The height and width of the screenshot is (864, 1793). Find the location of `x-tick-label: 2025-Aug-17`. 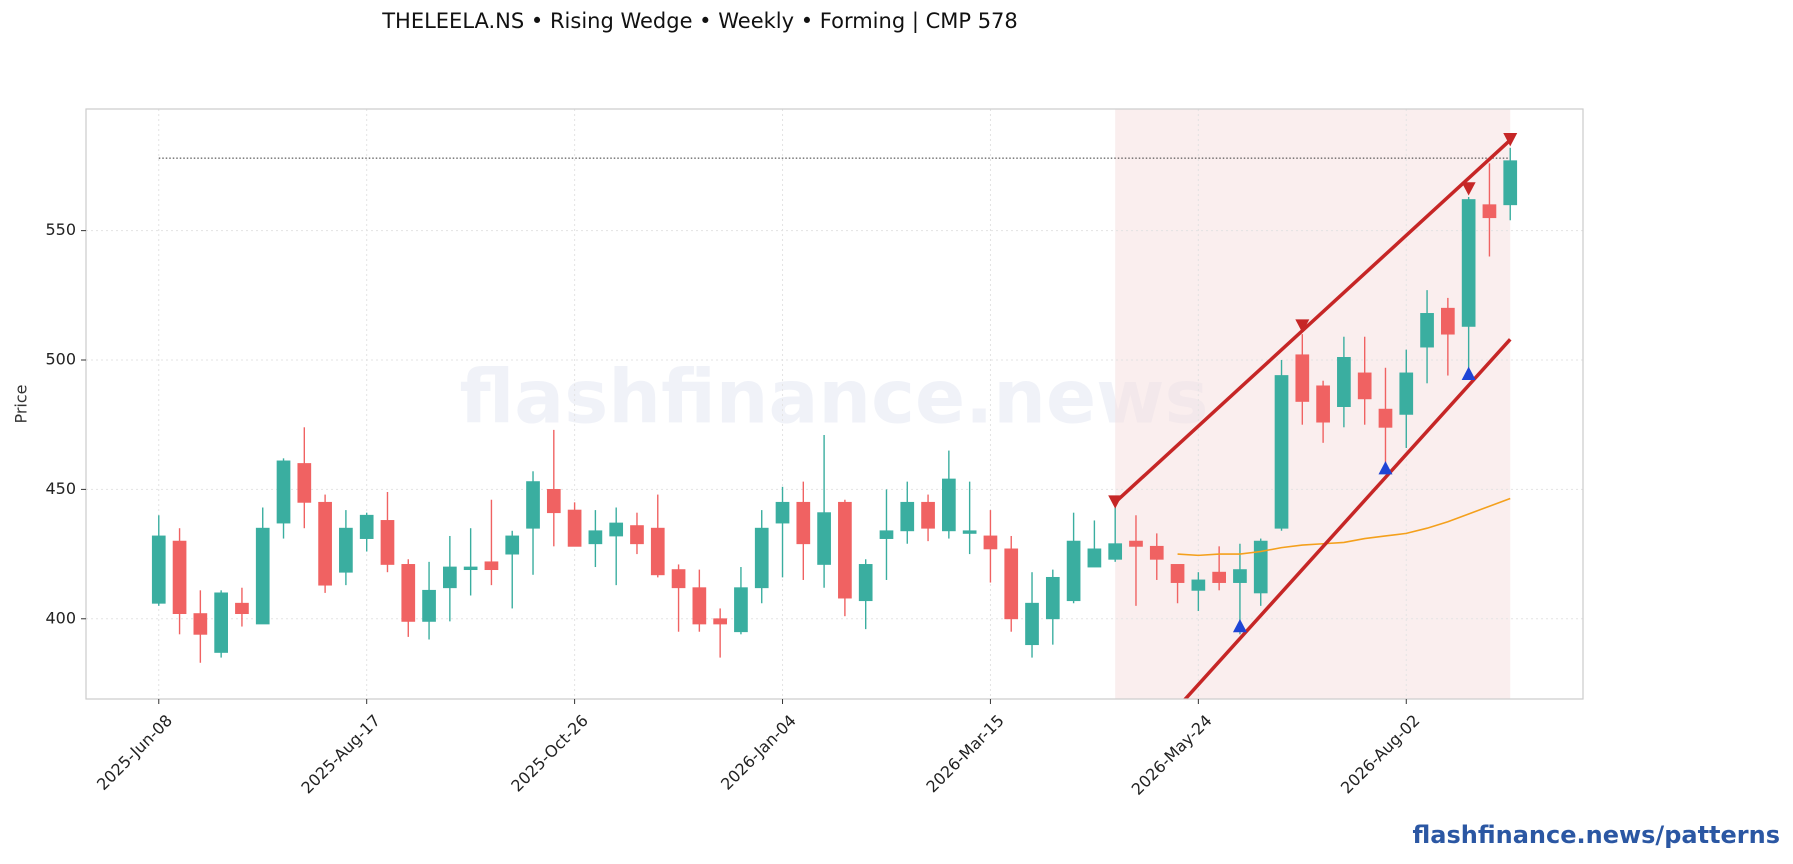

x-tick-label: 2025-Aug-17 is located at coordinates (340, 754).